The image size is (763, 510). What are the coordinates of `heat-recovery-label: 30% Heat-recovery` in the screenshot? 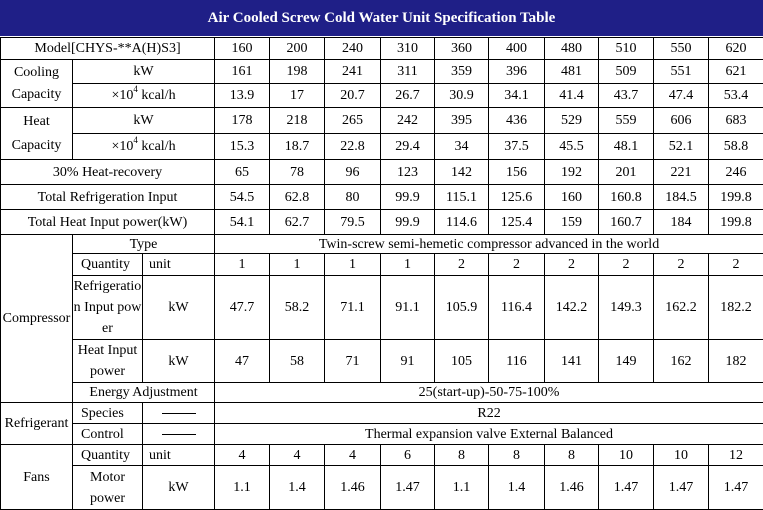 It's located at (108, 172).